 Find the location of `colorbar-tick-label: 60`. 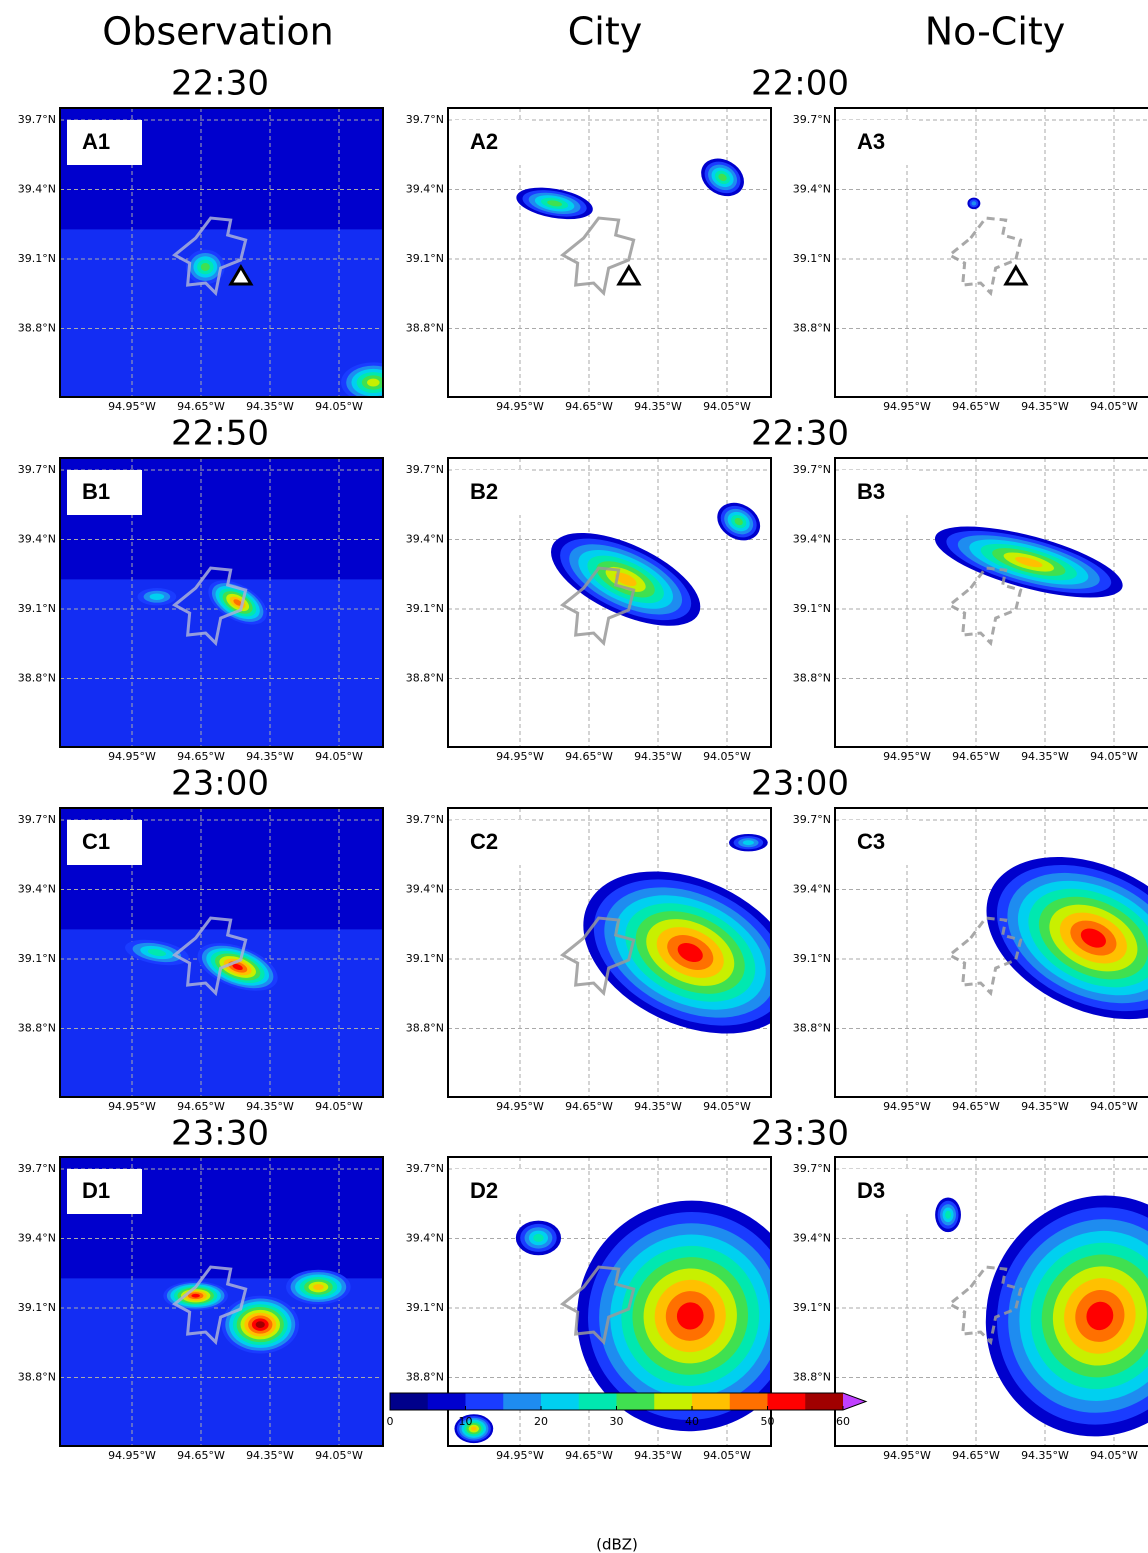

colorbar-tick-label: 60 is located at coordinates (843, 1421).